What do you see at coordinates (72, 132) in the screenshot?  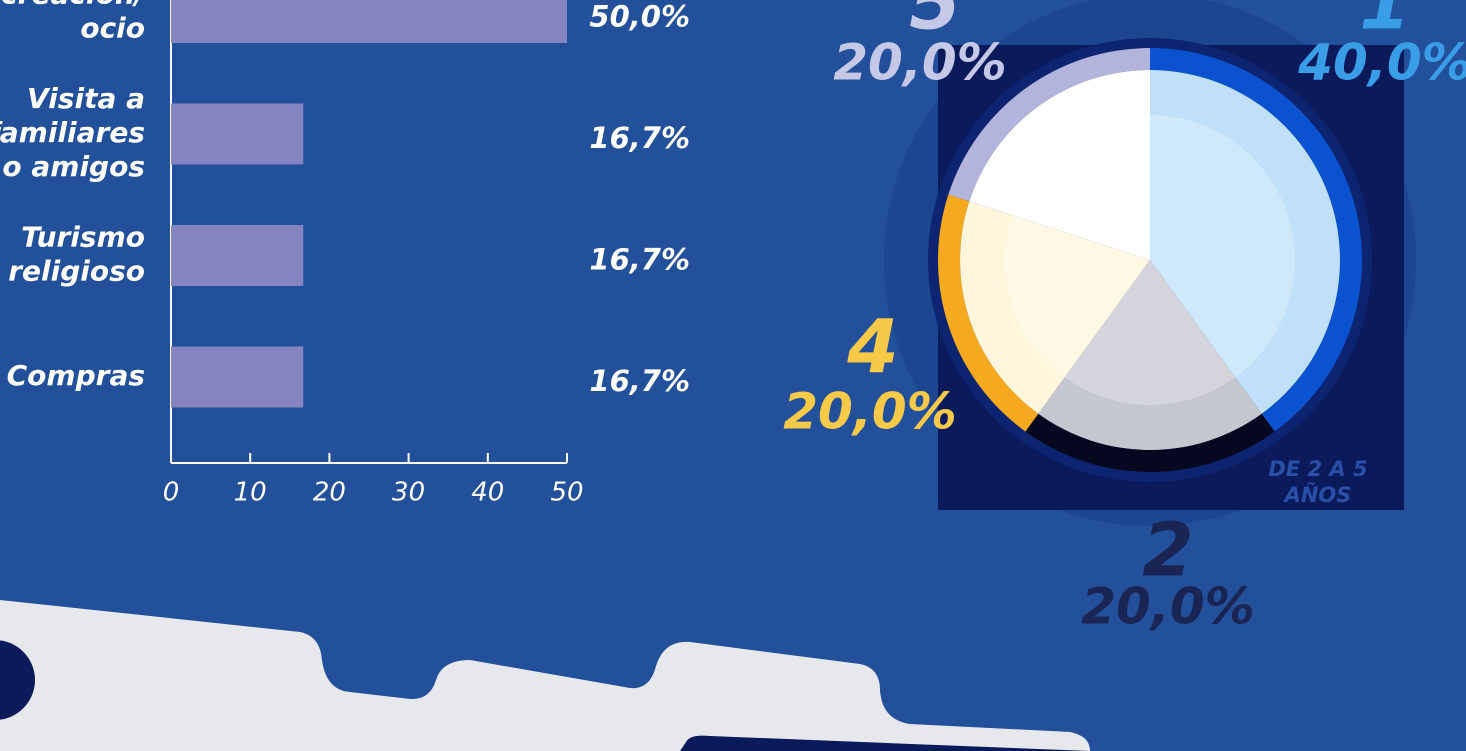 I see `category-label: Visita a familiares o amigos` at bounding box center [72, 132].